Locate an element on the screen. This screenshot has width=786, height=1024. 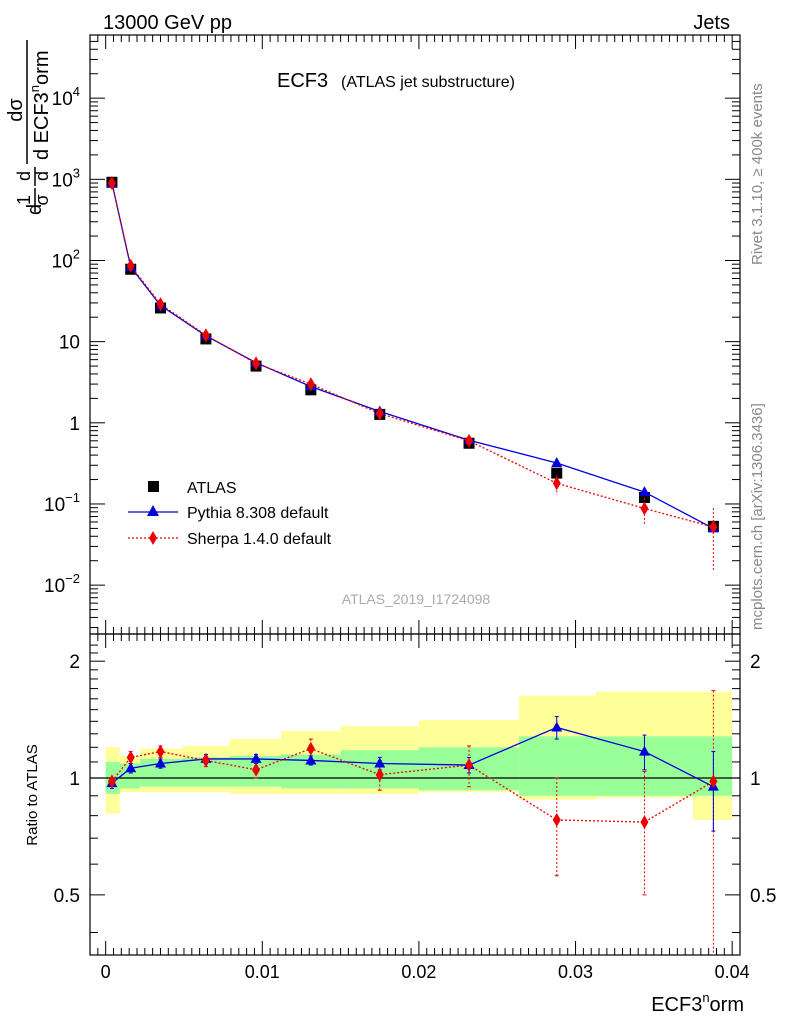
ratio-y-tick-label: 2 is located at coordinates (74, 662).